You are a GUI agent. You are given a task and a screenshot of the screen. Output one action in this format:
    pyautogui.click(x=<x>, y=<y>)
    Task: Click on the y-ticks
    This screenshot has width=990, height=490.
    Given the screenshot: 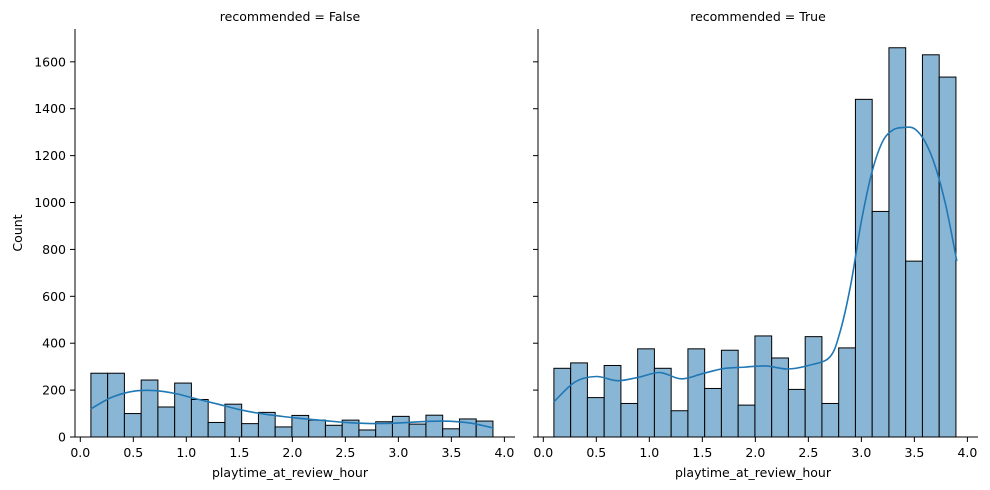 What is the action you would take?
    pyautogui.click(x=535, y=249)
    